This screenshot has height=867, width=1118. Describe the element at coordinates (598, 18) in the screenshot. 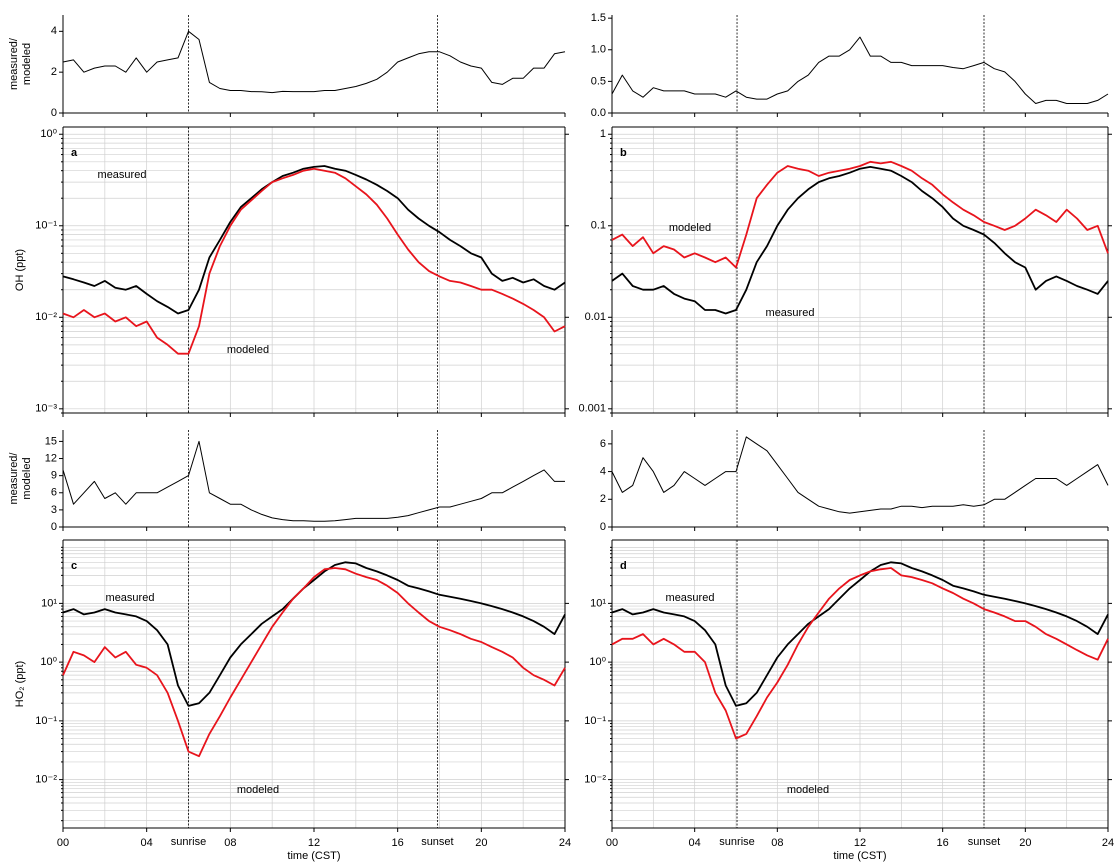

I see `y-tick-label: 1.5` at that location.